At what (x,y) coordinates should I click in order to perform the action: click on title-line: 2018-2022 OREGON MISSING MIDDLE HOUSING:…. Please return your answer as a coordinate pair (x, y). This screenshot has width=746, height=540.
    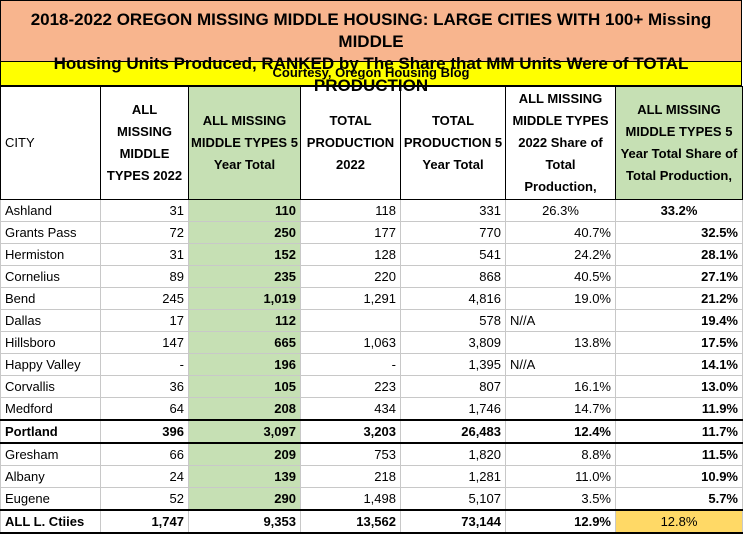
    Looking at the image, I should click on (371, 30).